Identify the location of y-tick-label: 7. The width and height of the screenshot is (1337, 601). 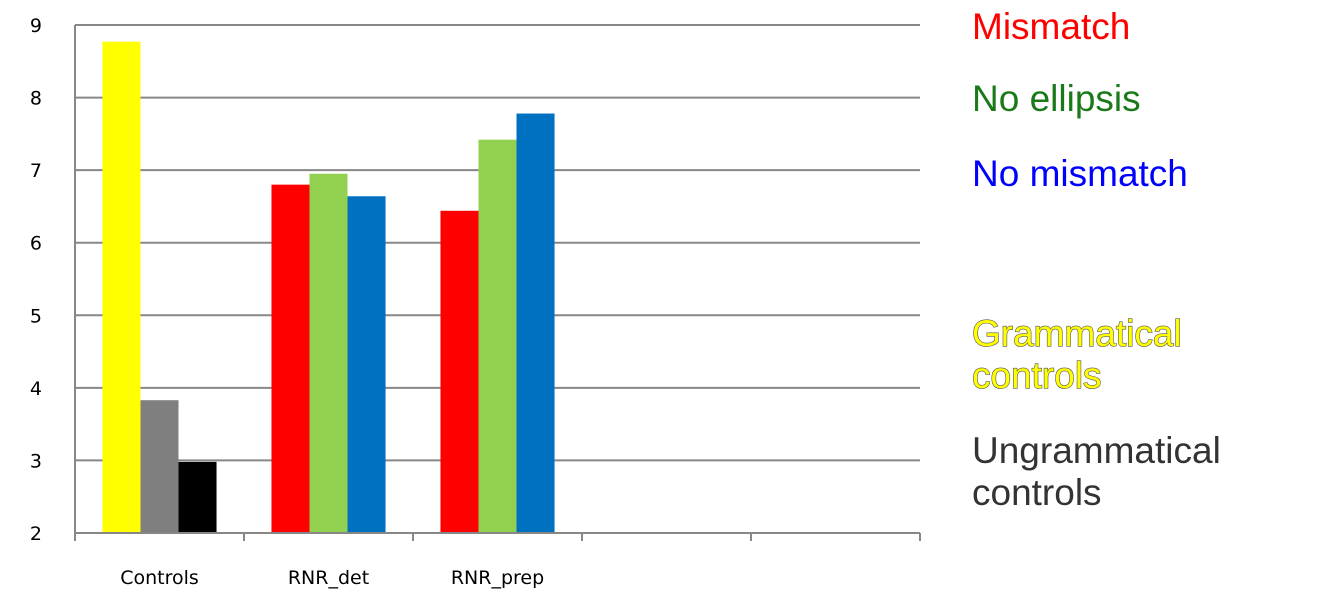
(36, 171).